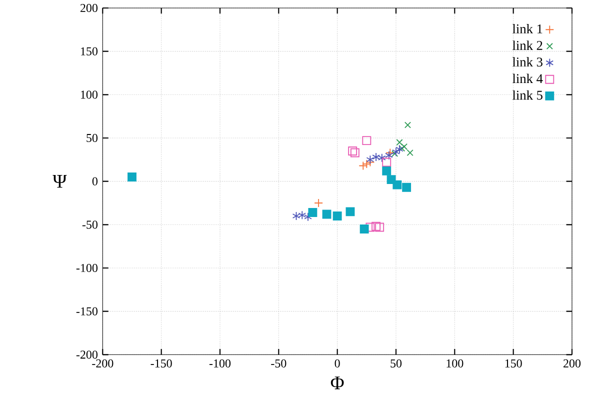 This screenshot has height=416, width=589. What do you see at coordinates (59, 181) in the screenshot?
I see `y-axis-title: Ψ` at bounding box center [59, 181].